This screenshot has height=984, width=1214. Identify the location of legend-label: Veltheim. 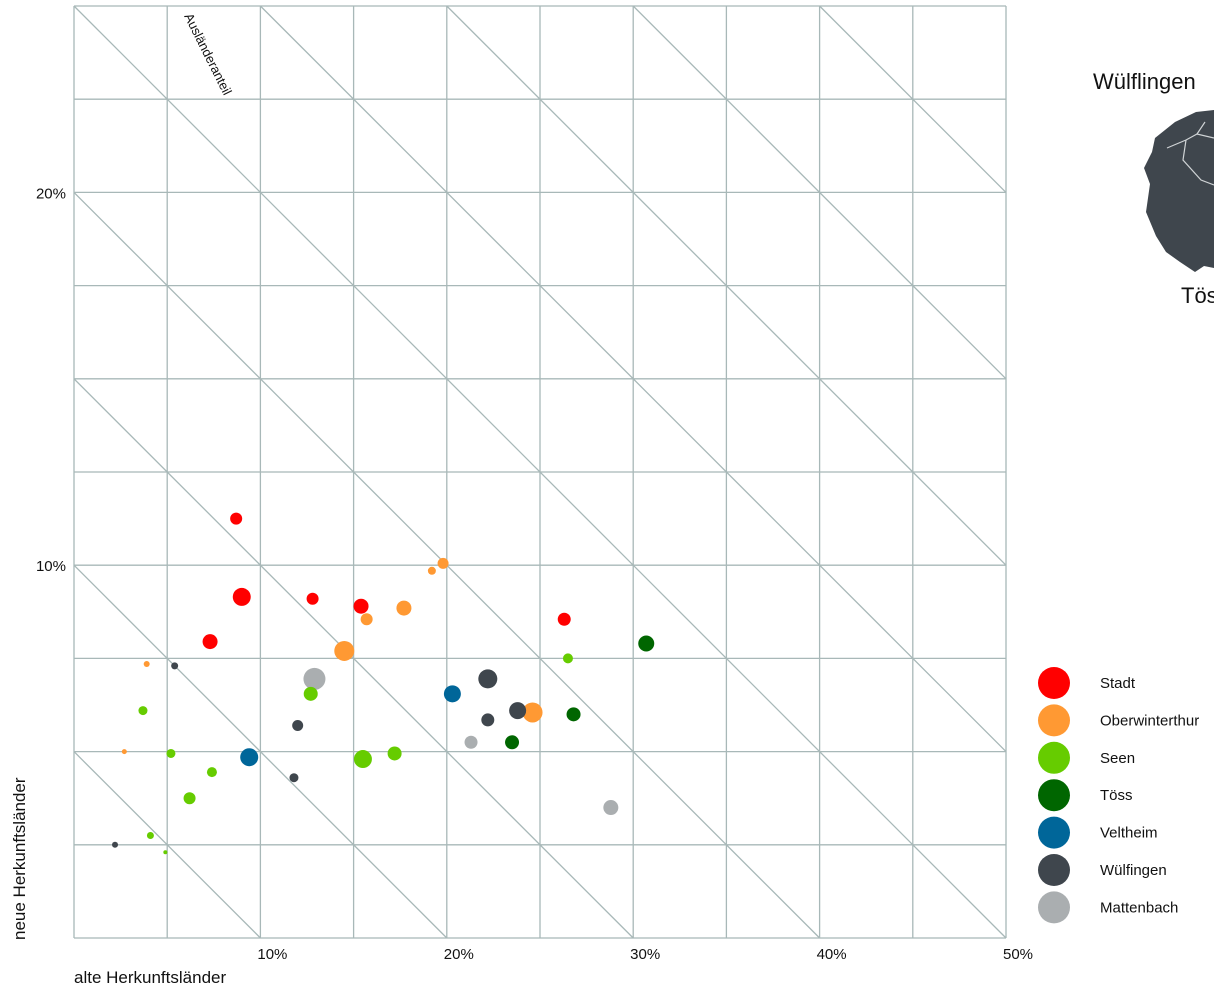
(1129, 833).